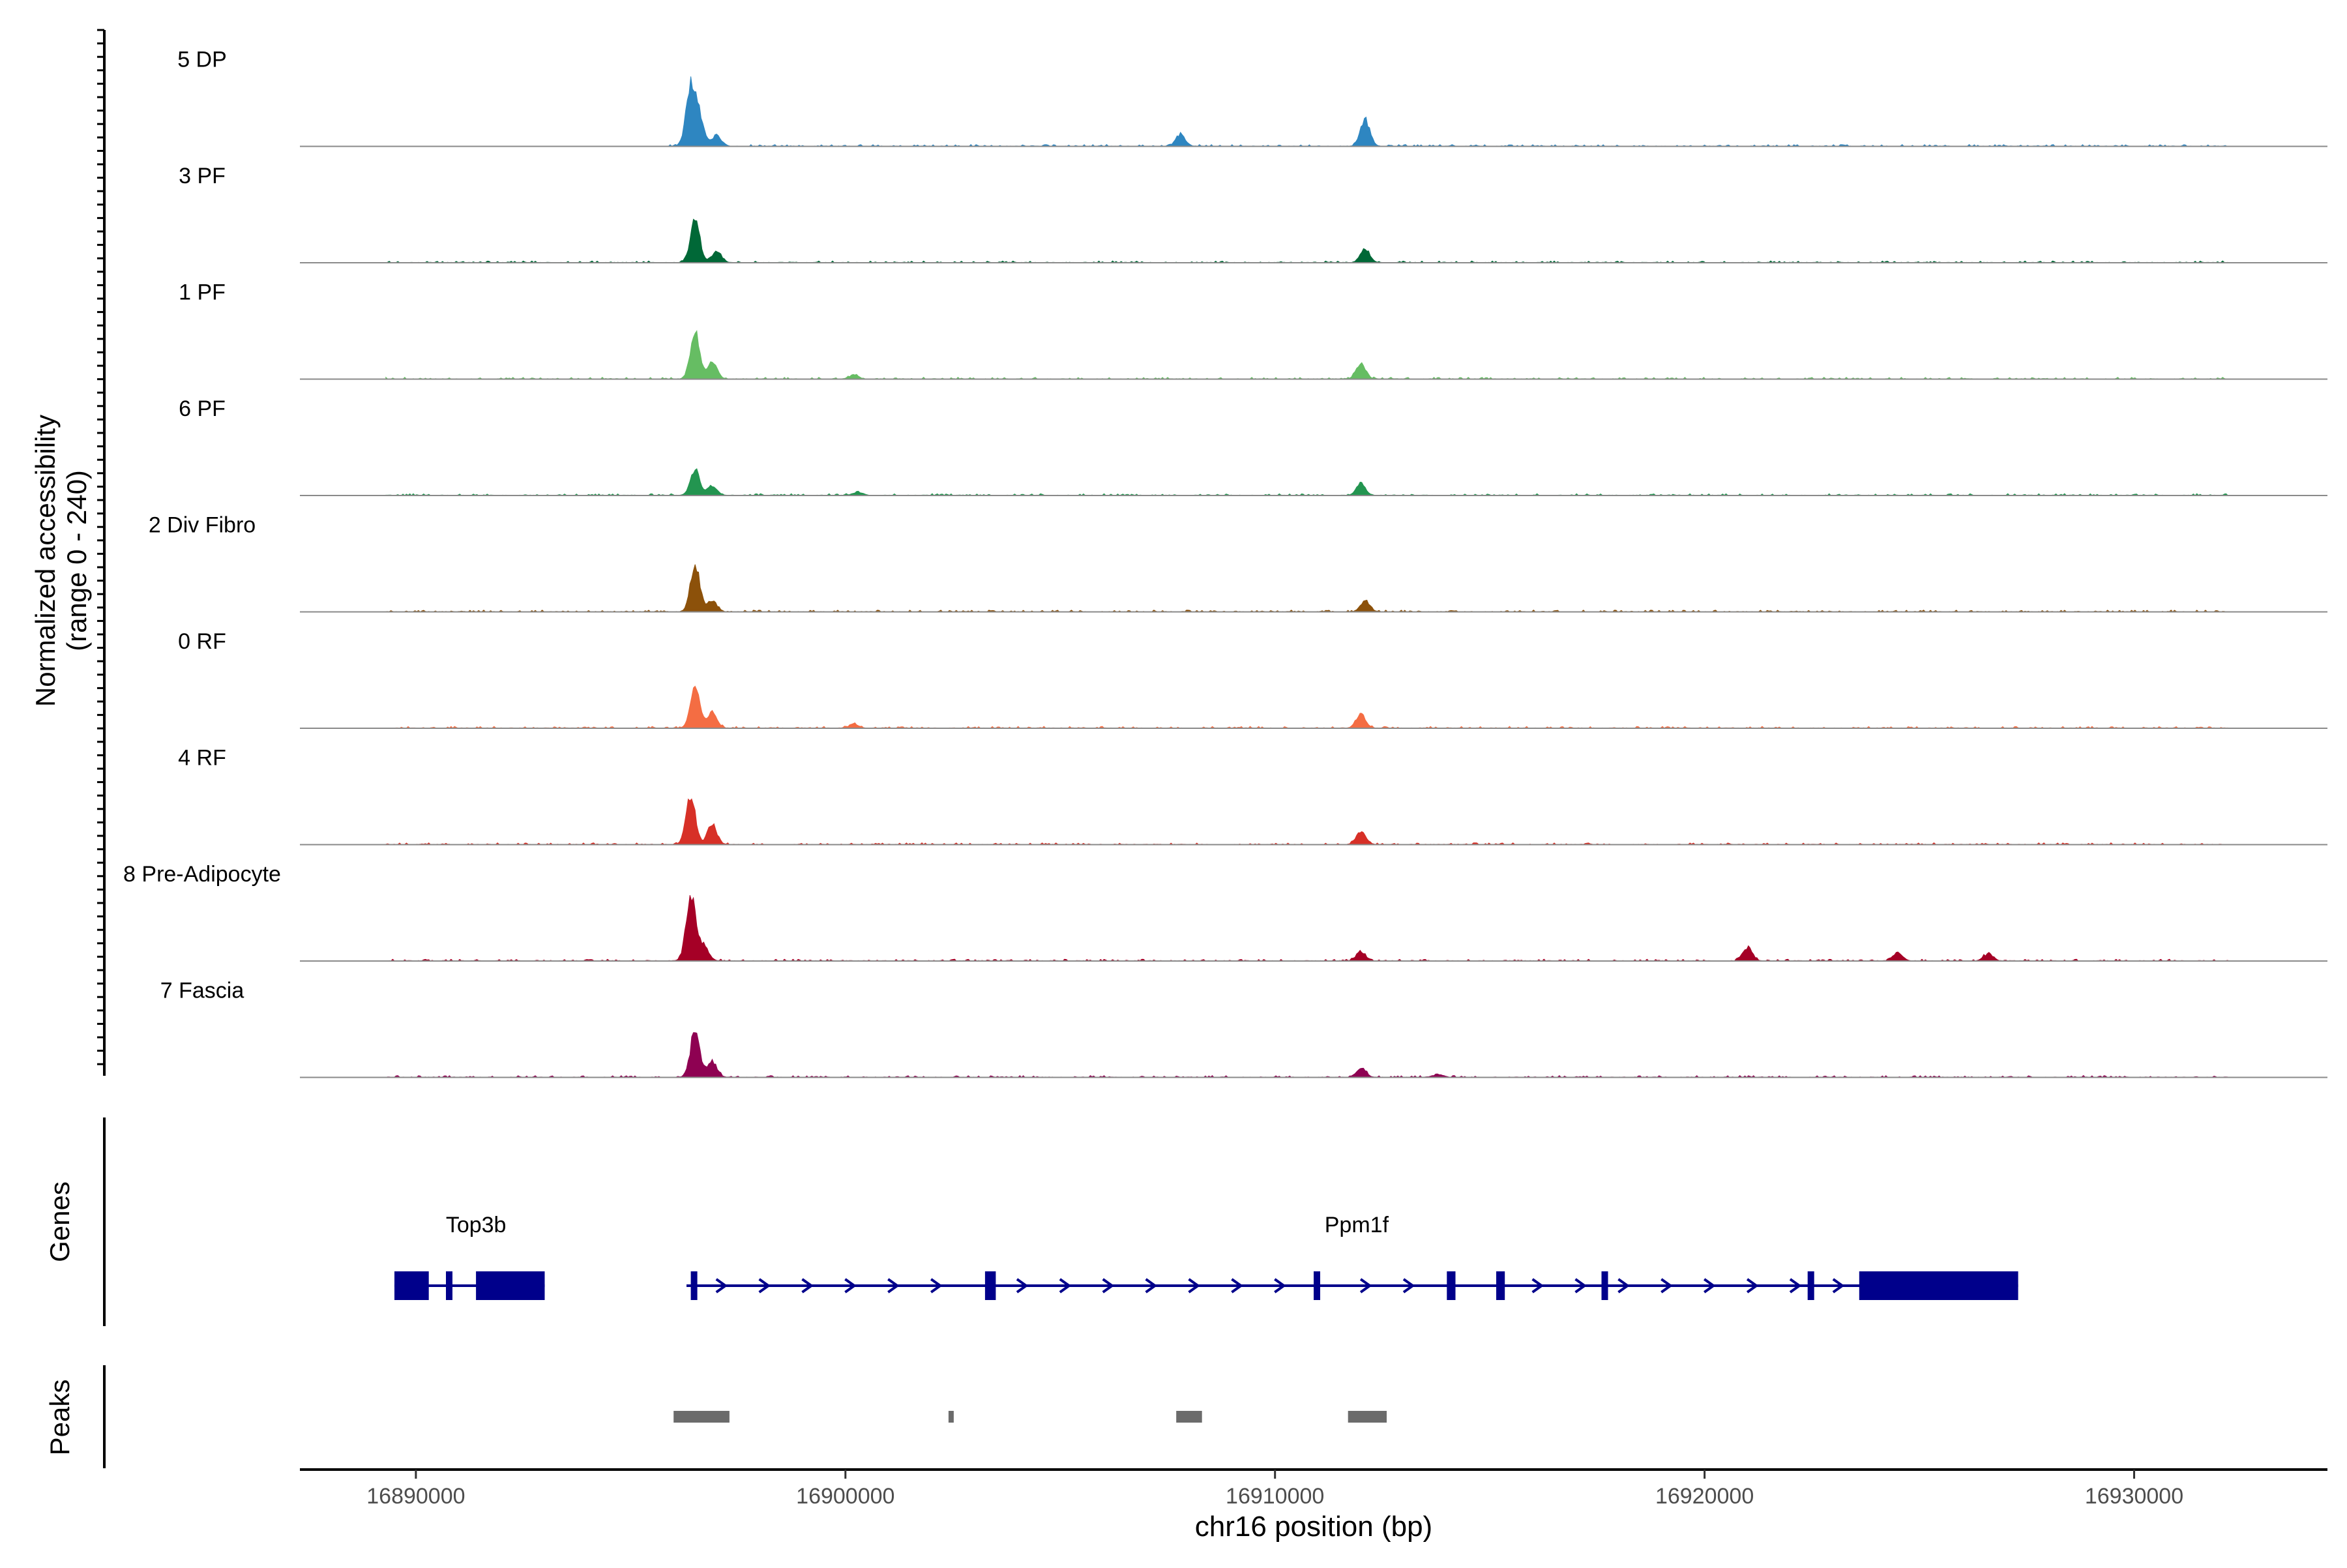 Image resolution: width=2347 pixels, height=1568 pixels. Describe the element at coordinates (202, 641) in the screenshot. I see `track-label: 0 RF` at that location.